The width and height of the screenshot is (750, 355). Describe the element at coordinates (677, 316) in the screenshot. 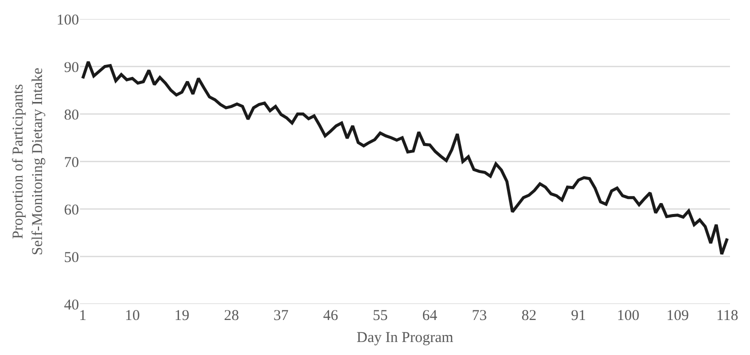

I see `x-tick-label: 109` at that location.